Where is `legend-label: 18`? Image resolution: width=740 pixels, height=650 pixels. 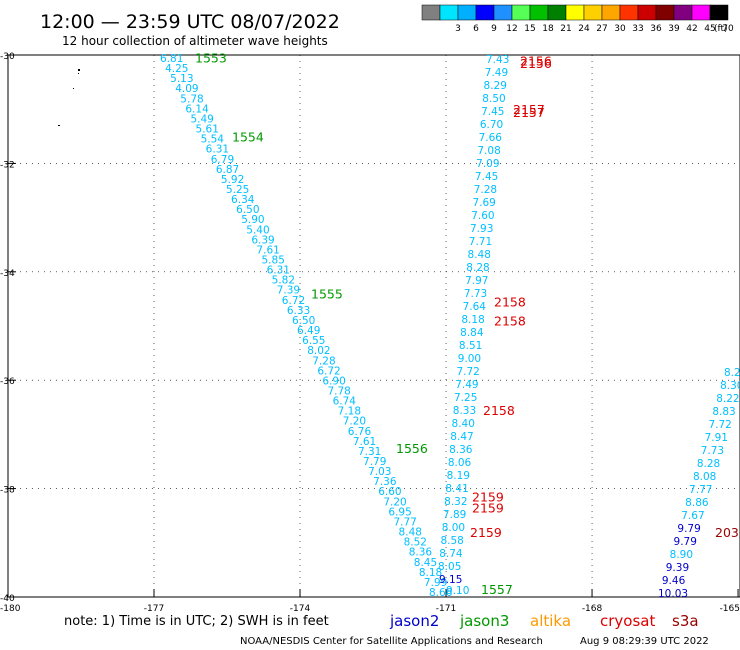
legend-label: 18 is located at coordinates (548, 29).